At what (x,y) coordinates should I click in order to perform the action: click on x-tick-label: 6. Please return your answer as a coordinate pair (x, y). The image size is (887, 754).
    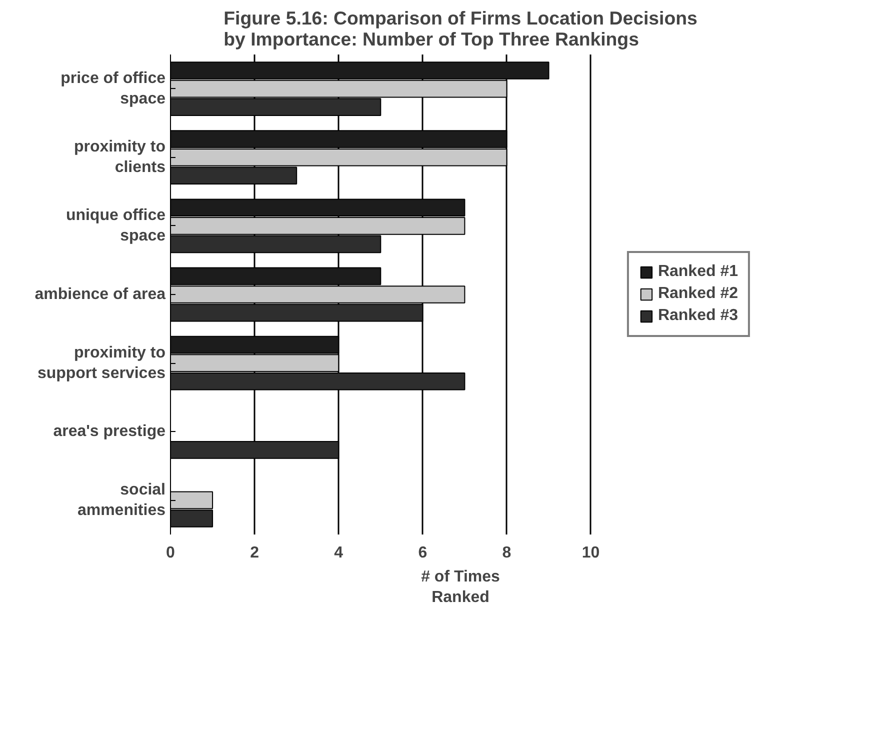
    Looking at the image, I should click on (423, 553).